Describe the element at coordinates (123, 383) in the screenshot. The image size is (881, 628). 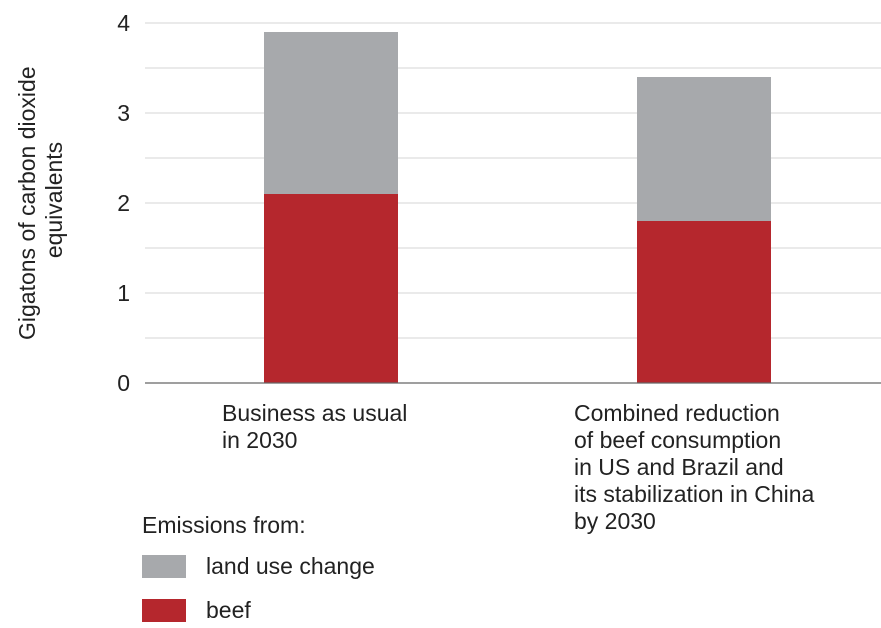
I see `y-tick-label: 0` at that location.